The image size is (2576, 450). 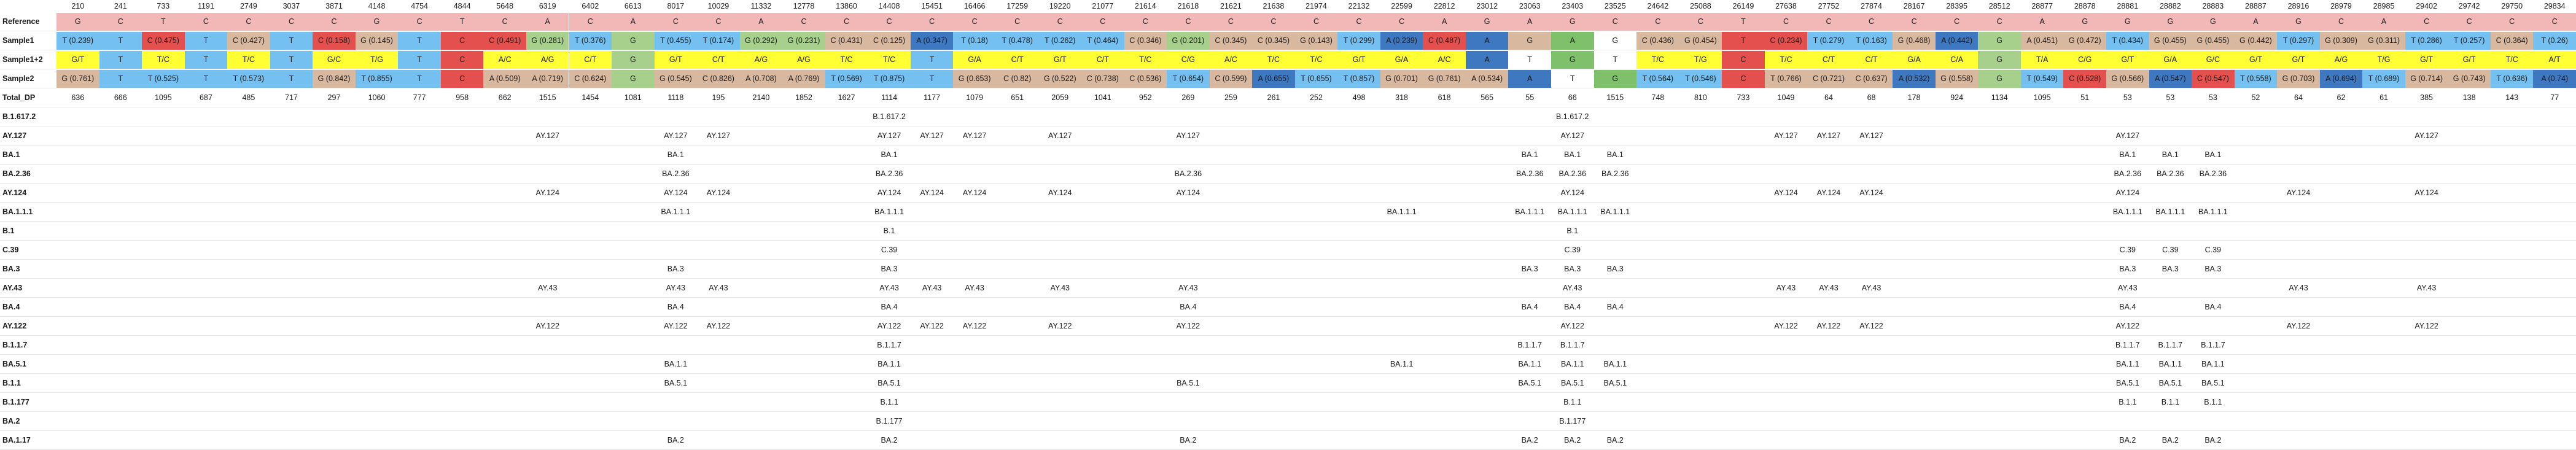 What do you see at coordinates (1957, 79) in the screenshot?
I see `sample2-cell: G (0.558)` at bounding box center [1957, 79].